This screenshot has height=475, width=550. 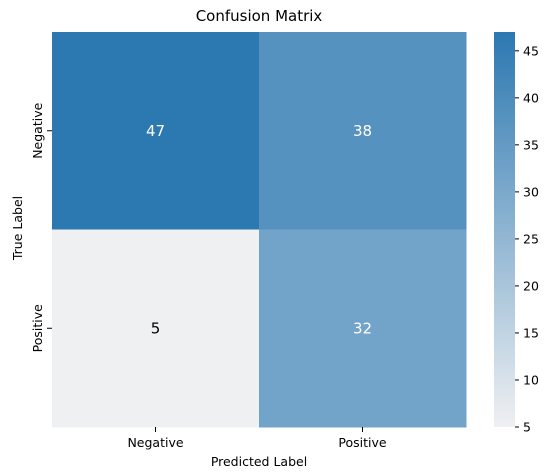 What do you see at coordinates (37, 130) in the screenshot?
I see `y-tick-label: Negative` at bounding box center [37, 130].